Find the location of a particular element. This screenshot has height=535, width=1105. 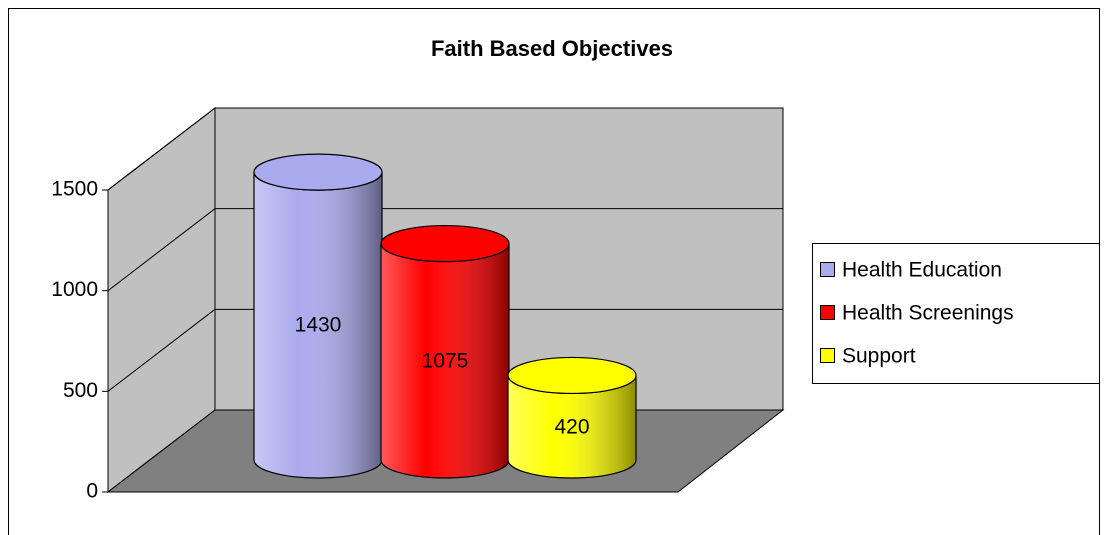

chart-title: Faith Based Objectives is located at coordinates (552, 48).